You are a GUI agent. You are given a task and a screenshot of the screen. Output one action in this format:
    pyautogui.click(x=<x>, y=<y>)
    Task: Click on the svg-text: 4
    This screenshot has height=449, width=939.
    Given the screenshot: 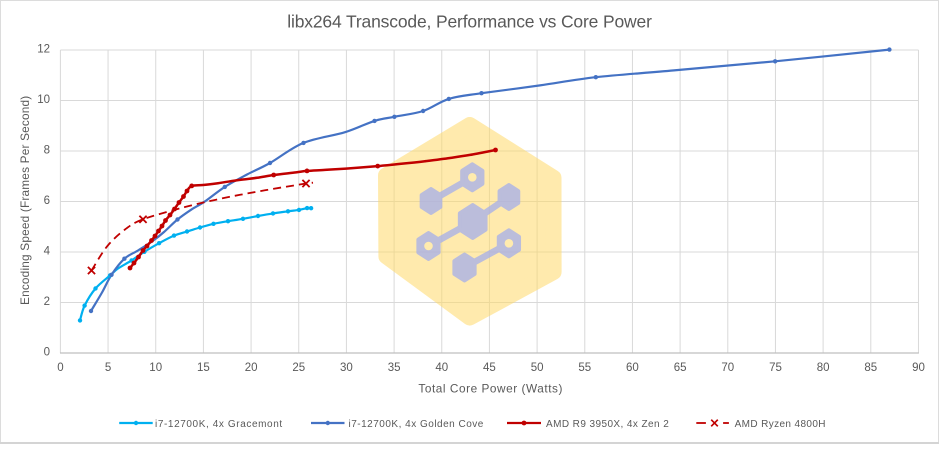 What is the action you would take?
    pyautogui.click(x=47, y=251)
    